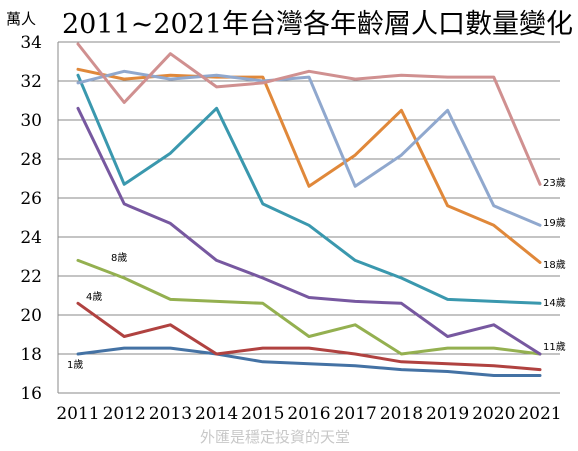 Image resolution: width=578 pixels, height=451 pixels. What do you see at coordinates (554, 346) in the screenshot?
I see `series-label: 11歲` at bounding box center [554, 346].